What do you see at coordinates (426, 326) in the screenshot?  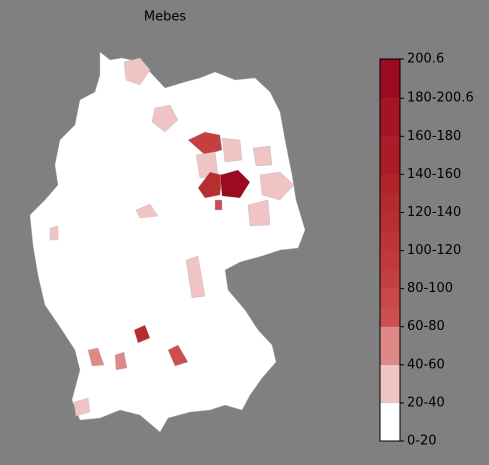 I see `colorbar-tick-label: 60-80` at bounding box center [426, 326].